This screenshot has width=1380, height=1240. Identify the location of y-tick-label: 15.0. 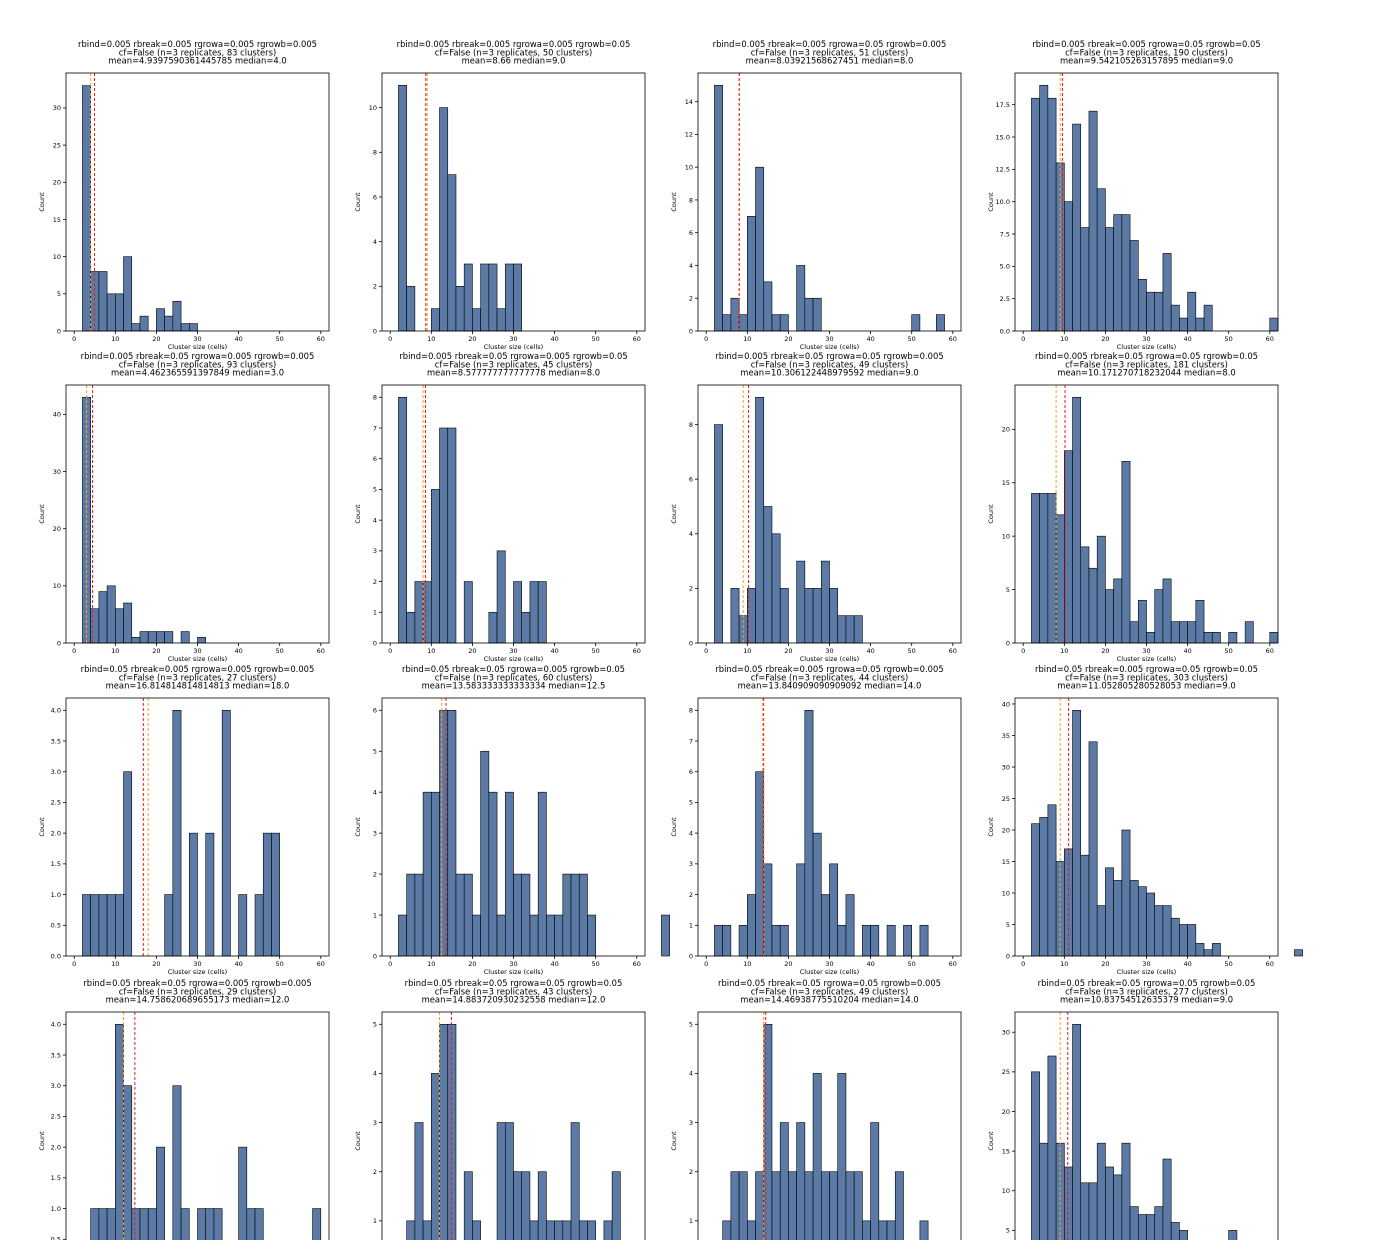
(1003, 137).